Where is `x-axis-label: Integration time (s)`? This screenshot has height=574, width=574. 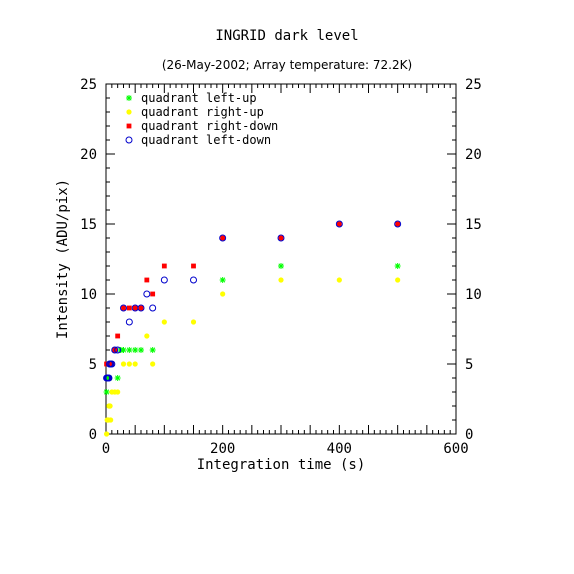
x-axis-label: Integration time (s) is located at coordinates (281, 465).